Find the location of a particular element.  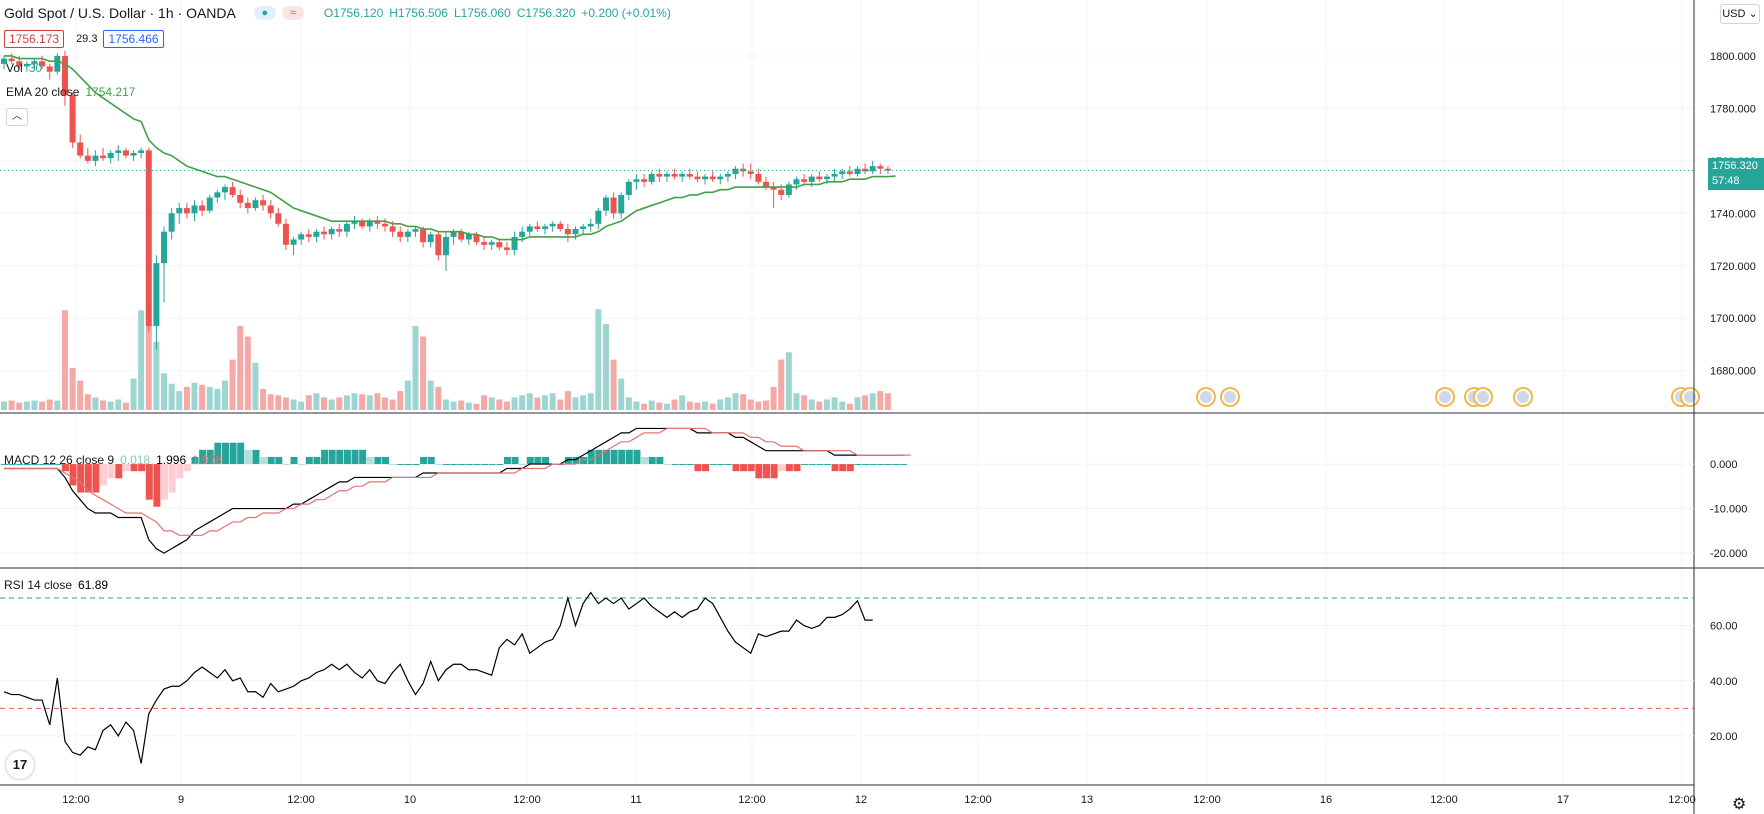

macd-legend: MACD 12 26 close 9 0.018 1.996 1.978 is located at coordinates (116, 460).